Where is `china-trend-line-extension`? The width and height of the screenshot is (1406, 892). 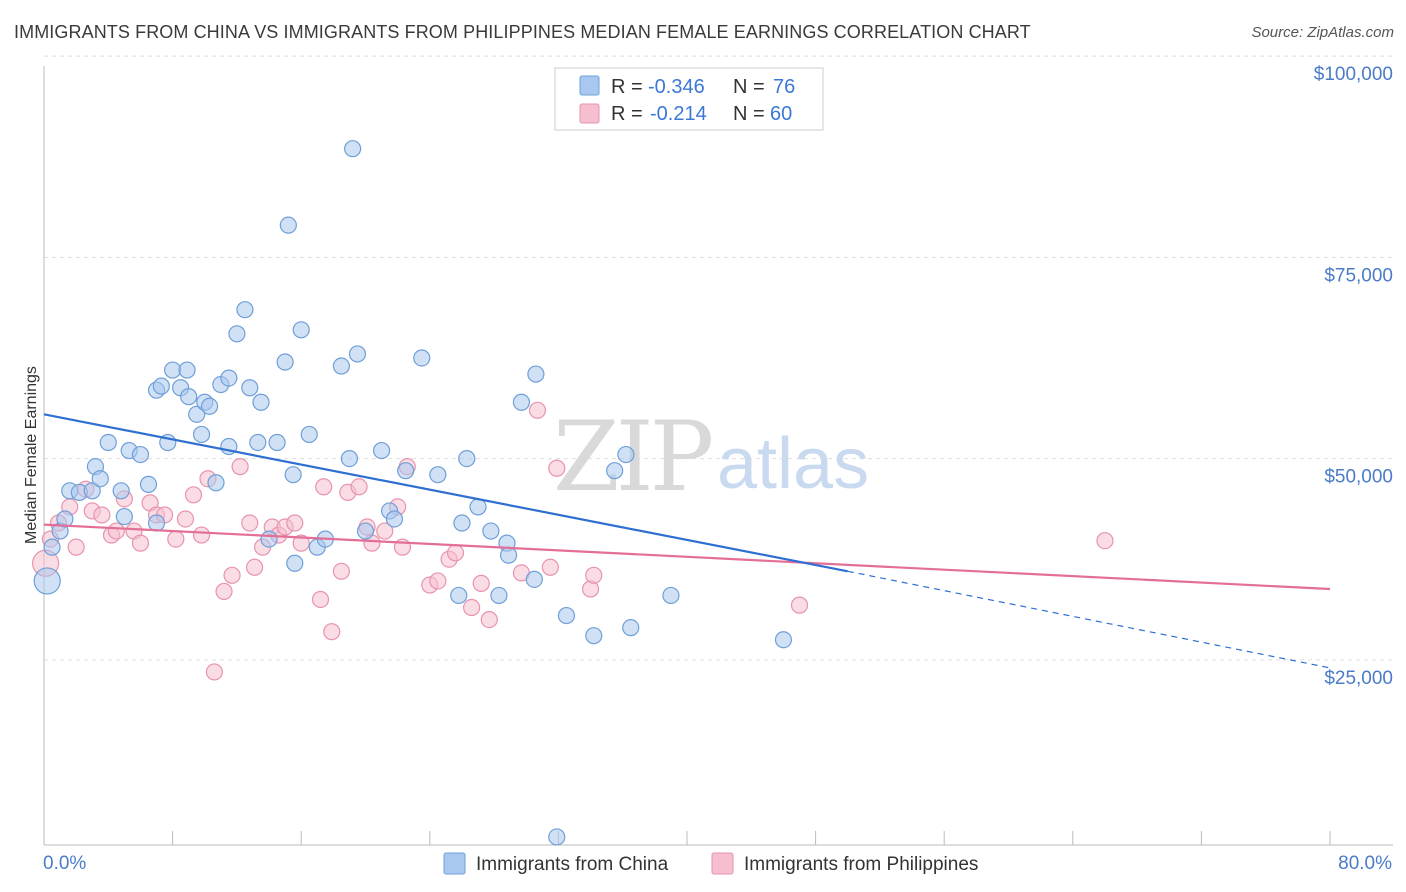
china-trend-line-extension is located at coordinates (1089, 619).